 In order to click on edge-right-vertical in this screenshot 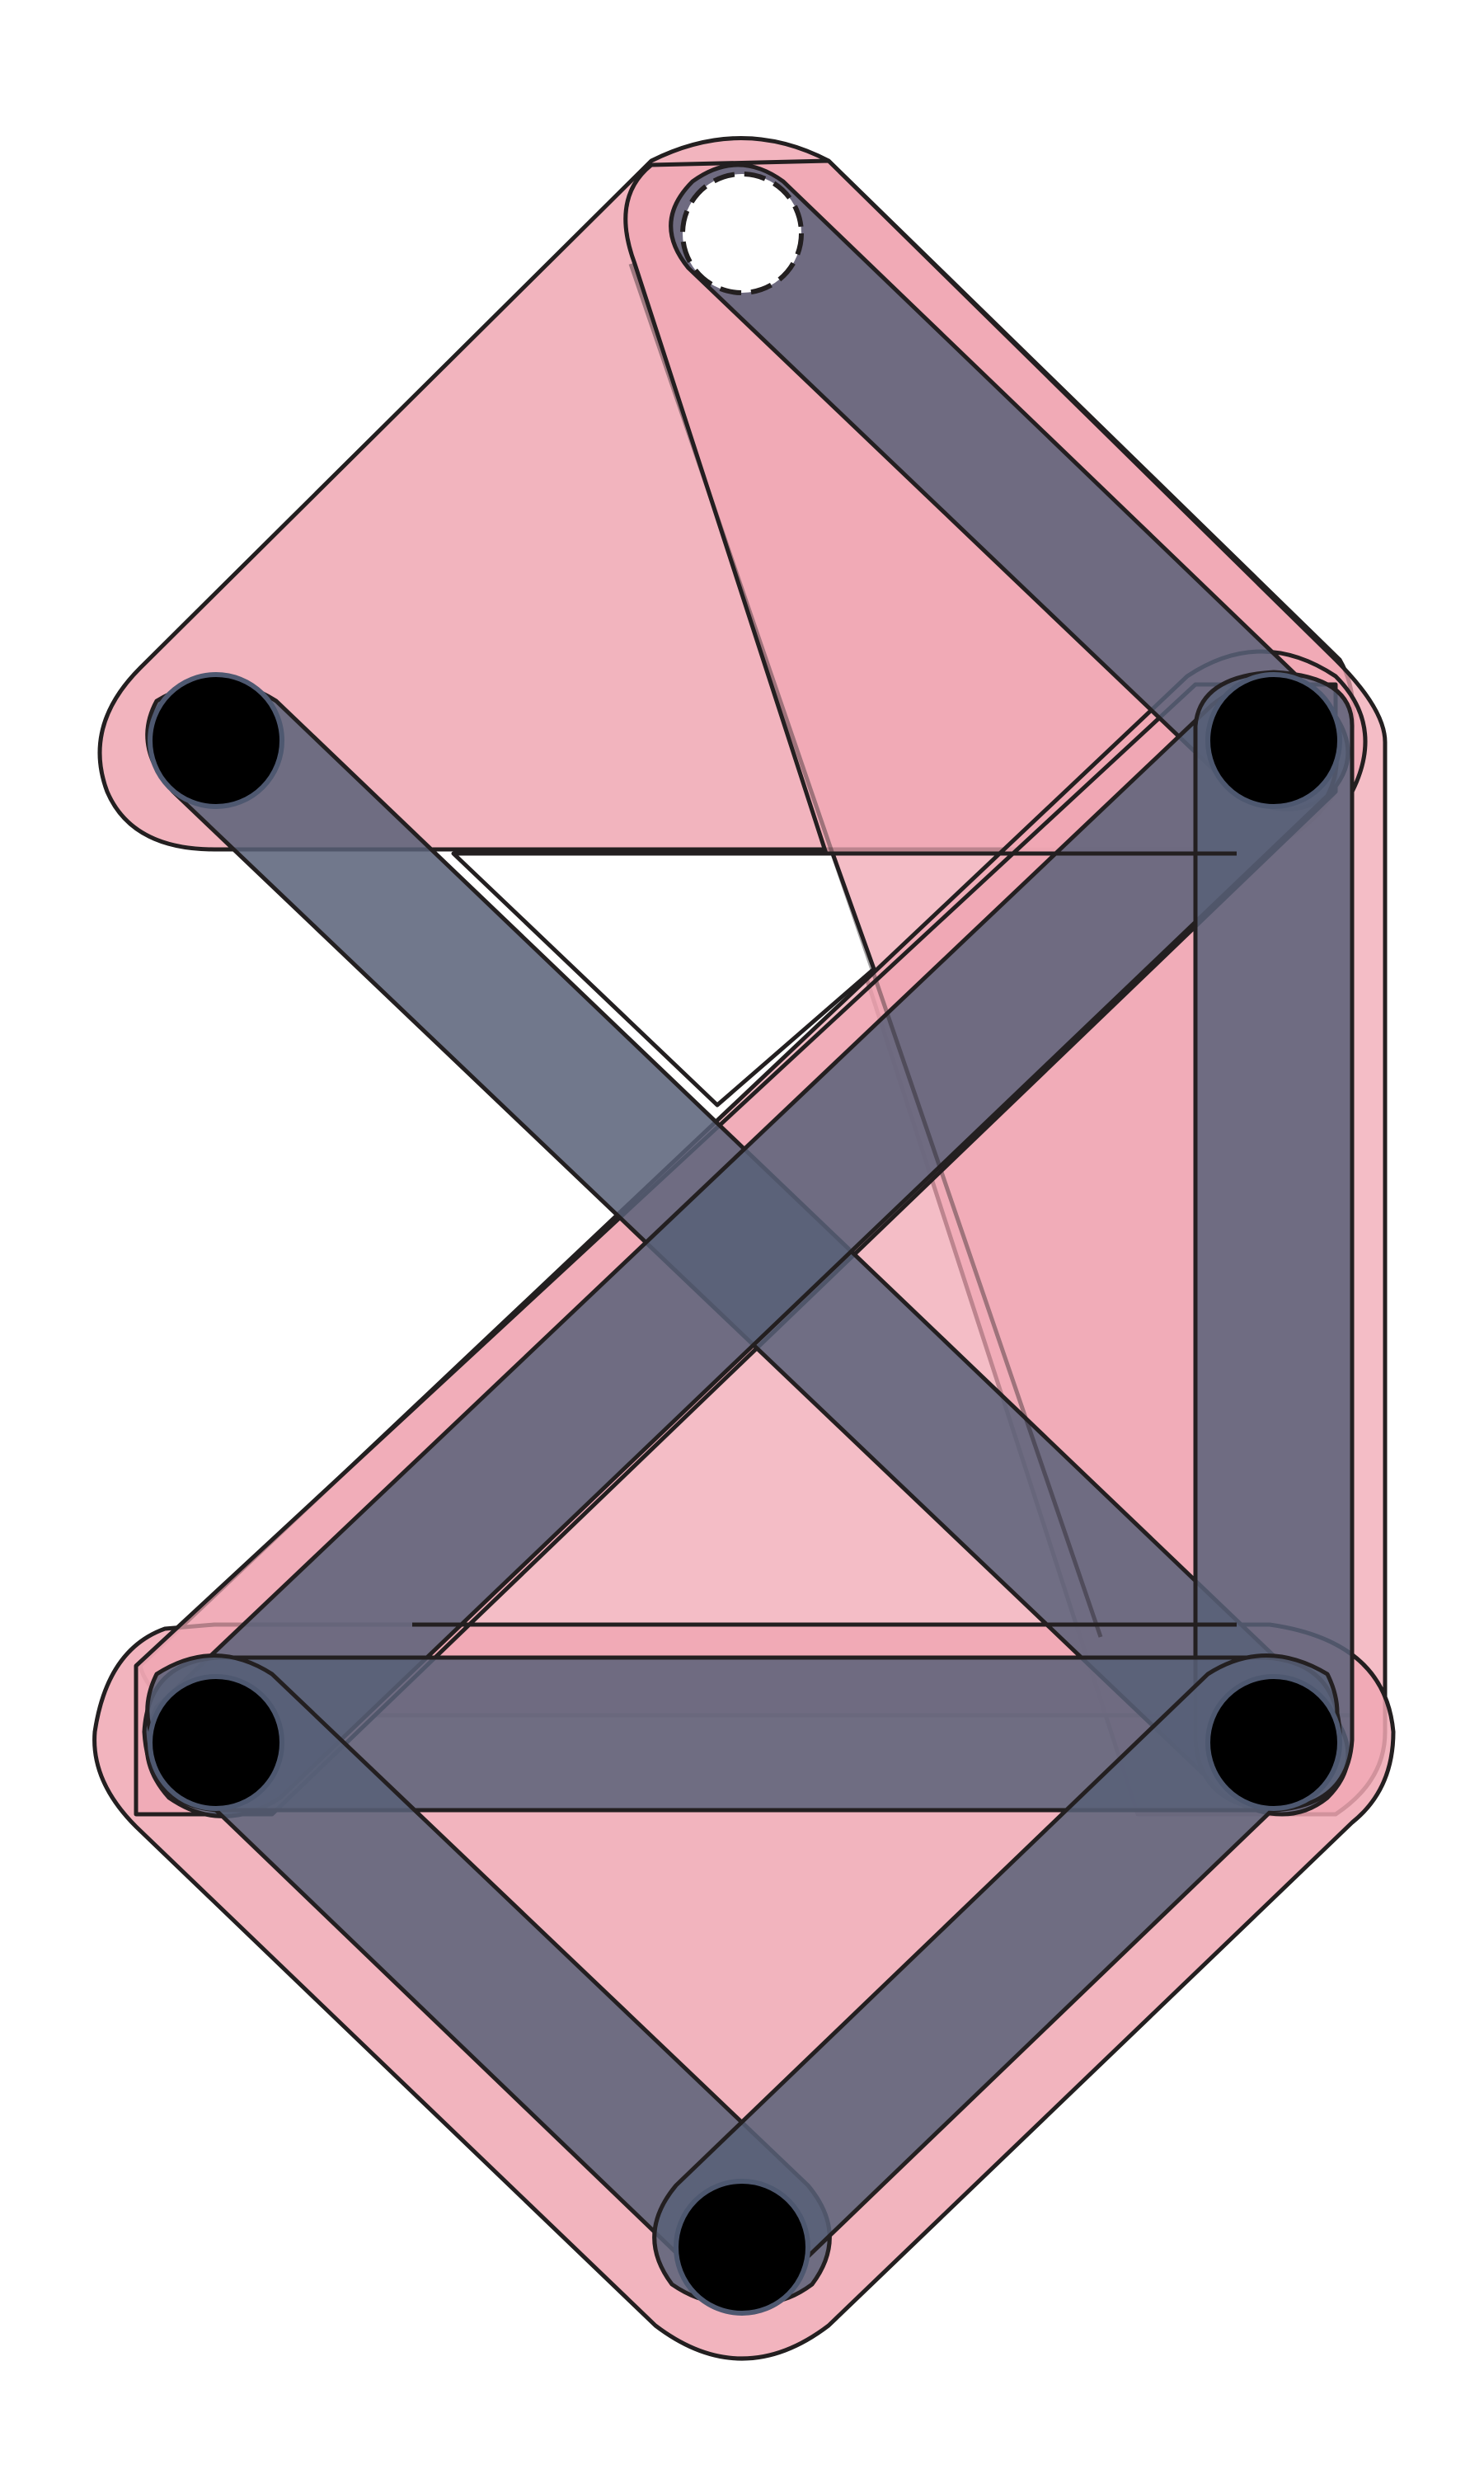, I will do `click(1274, 1241)`.